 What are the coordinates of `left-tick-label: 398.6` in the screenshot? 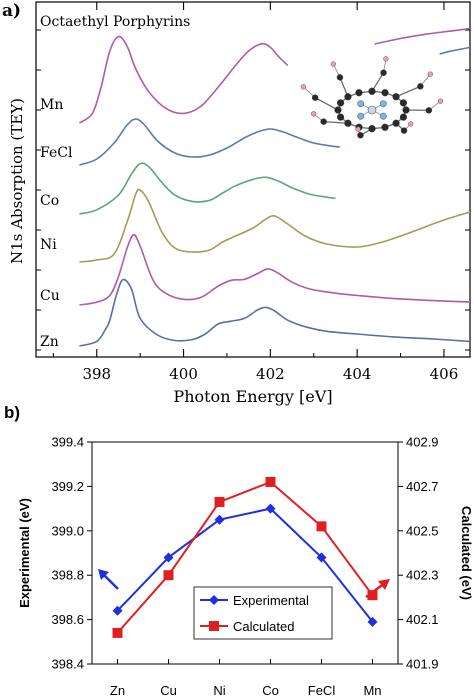 It's located at (67, 619).